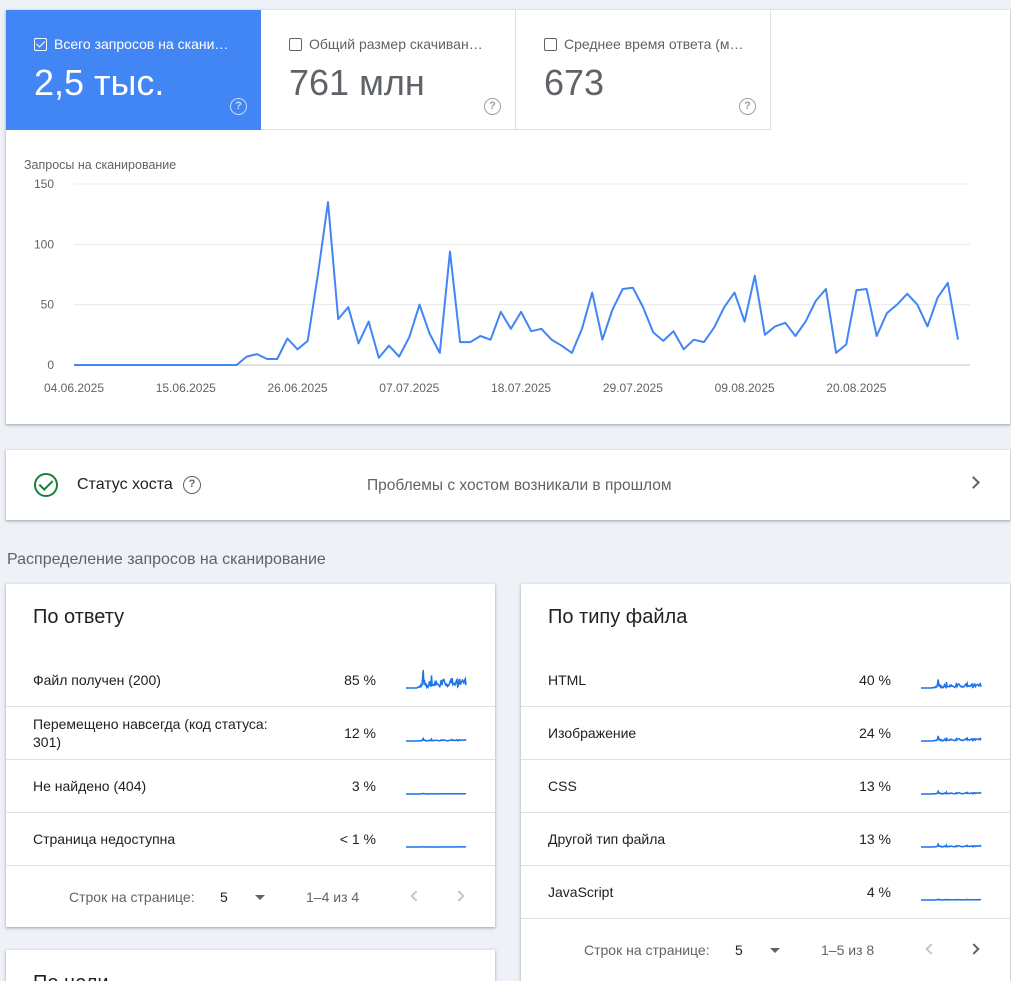 This screenshot has width=1011, height=981. I want to click on metric-value: 673, so click(574, 82).